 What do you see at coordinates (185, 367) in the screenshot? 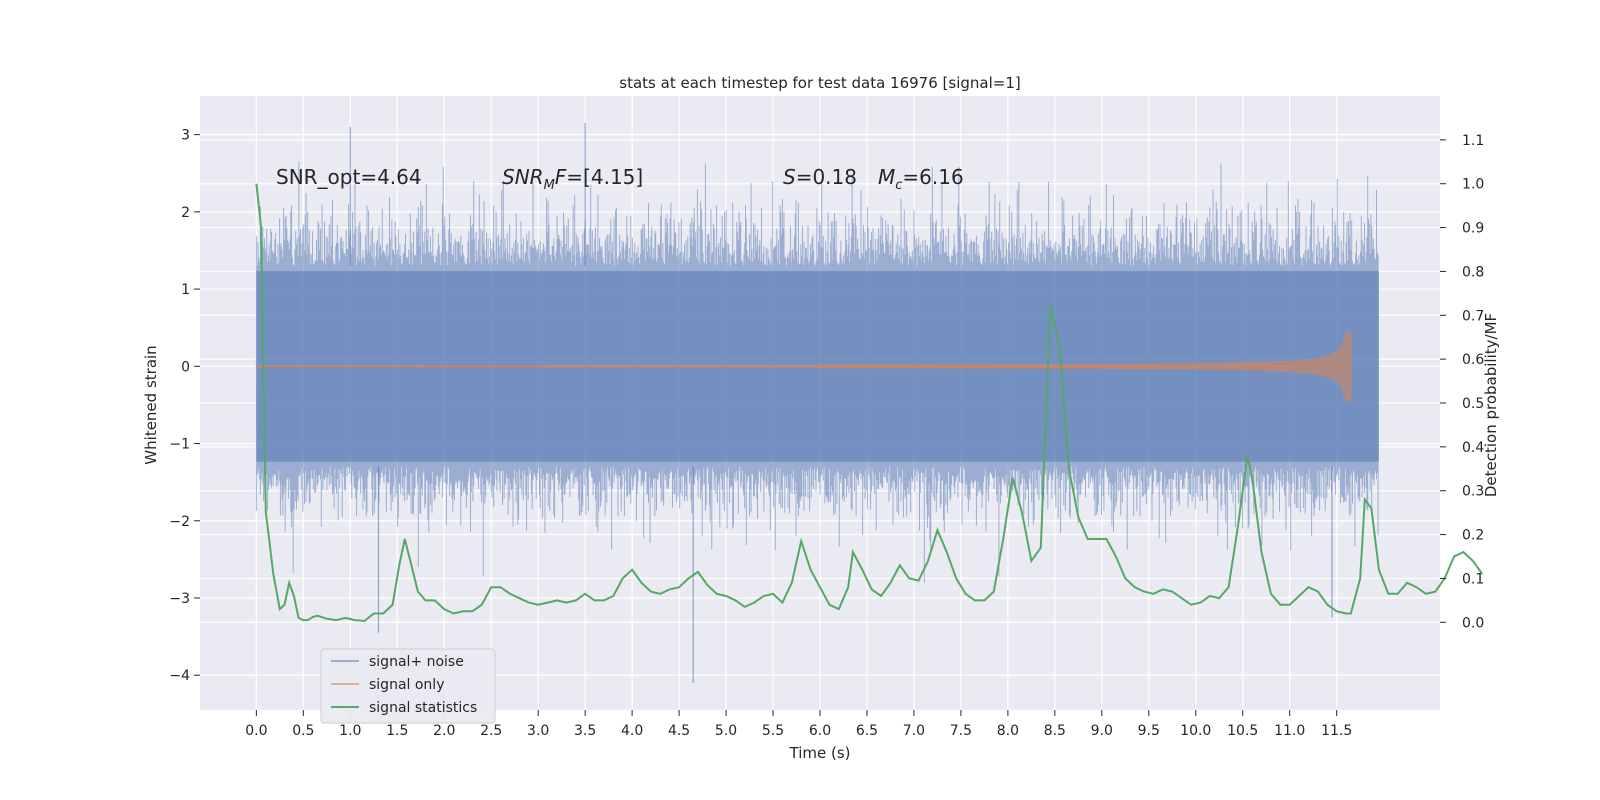
I see `y-left-tick-label-3: 0` at bounding box center [185, 367].